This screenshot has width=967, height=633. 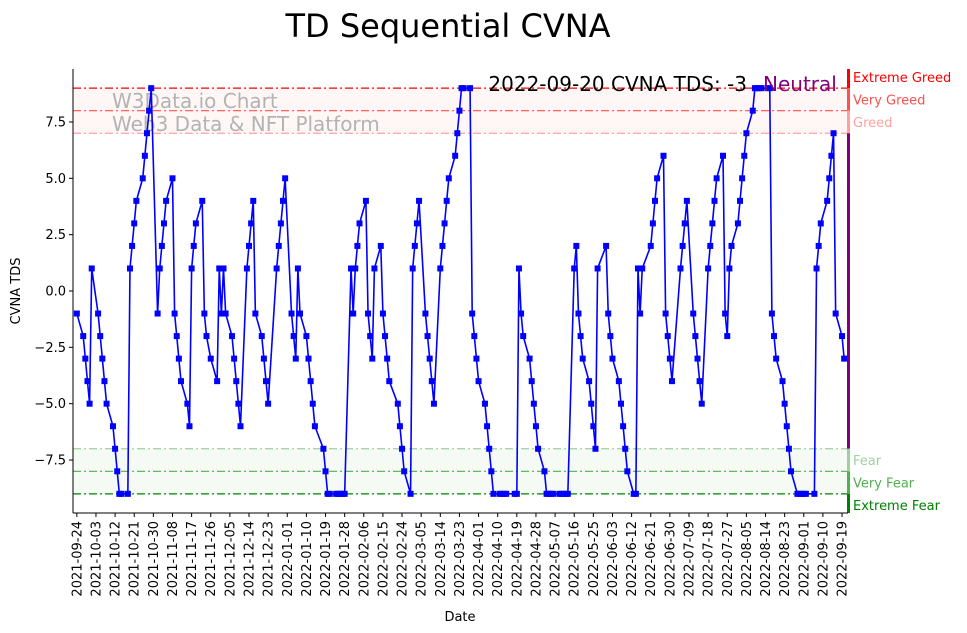 What do you see at coordinates (709, 559) in the screenshot?
I see `x-tick-label: 2022-07-18` at bounding box center [709, 559].